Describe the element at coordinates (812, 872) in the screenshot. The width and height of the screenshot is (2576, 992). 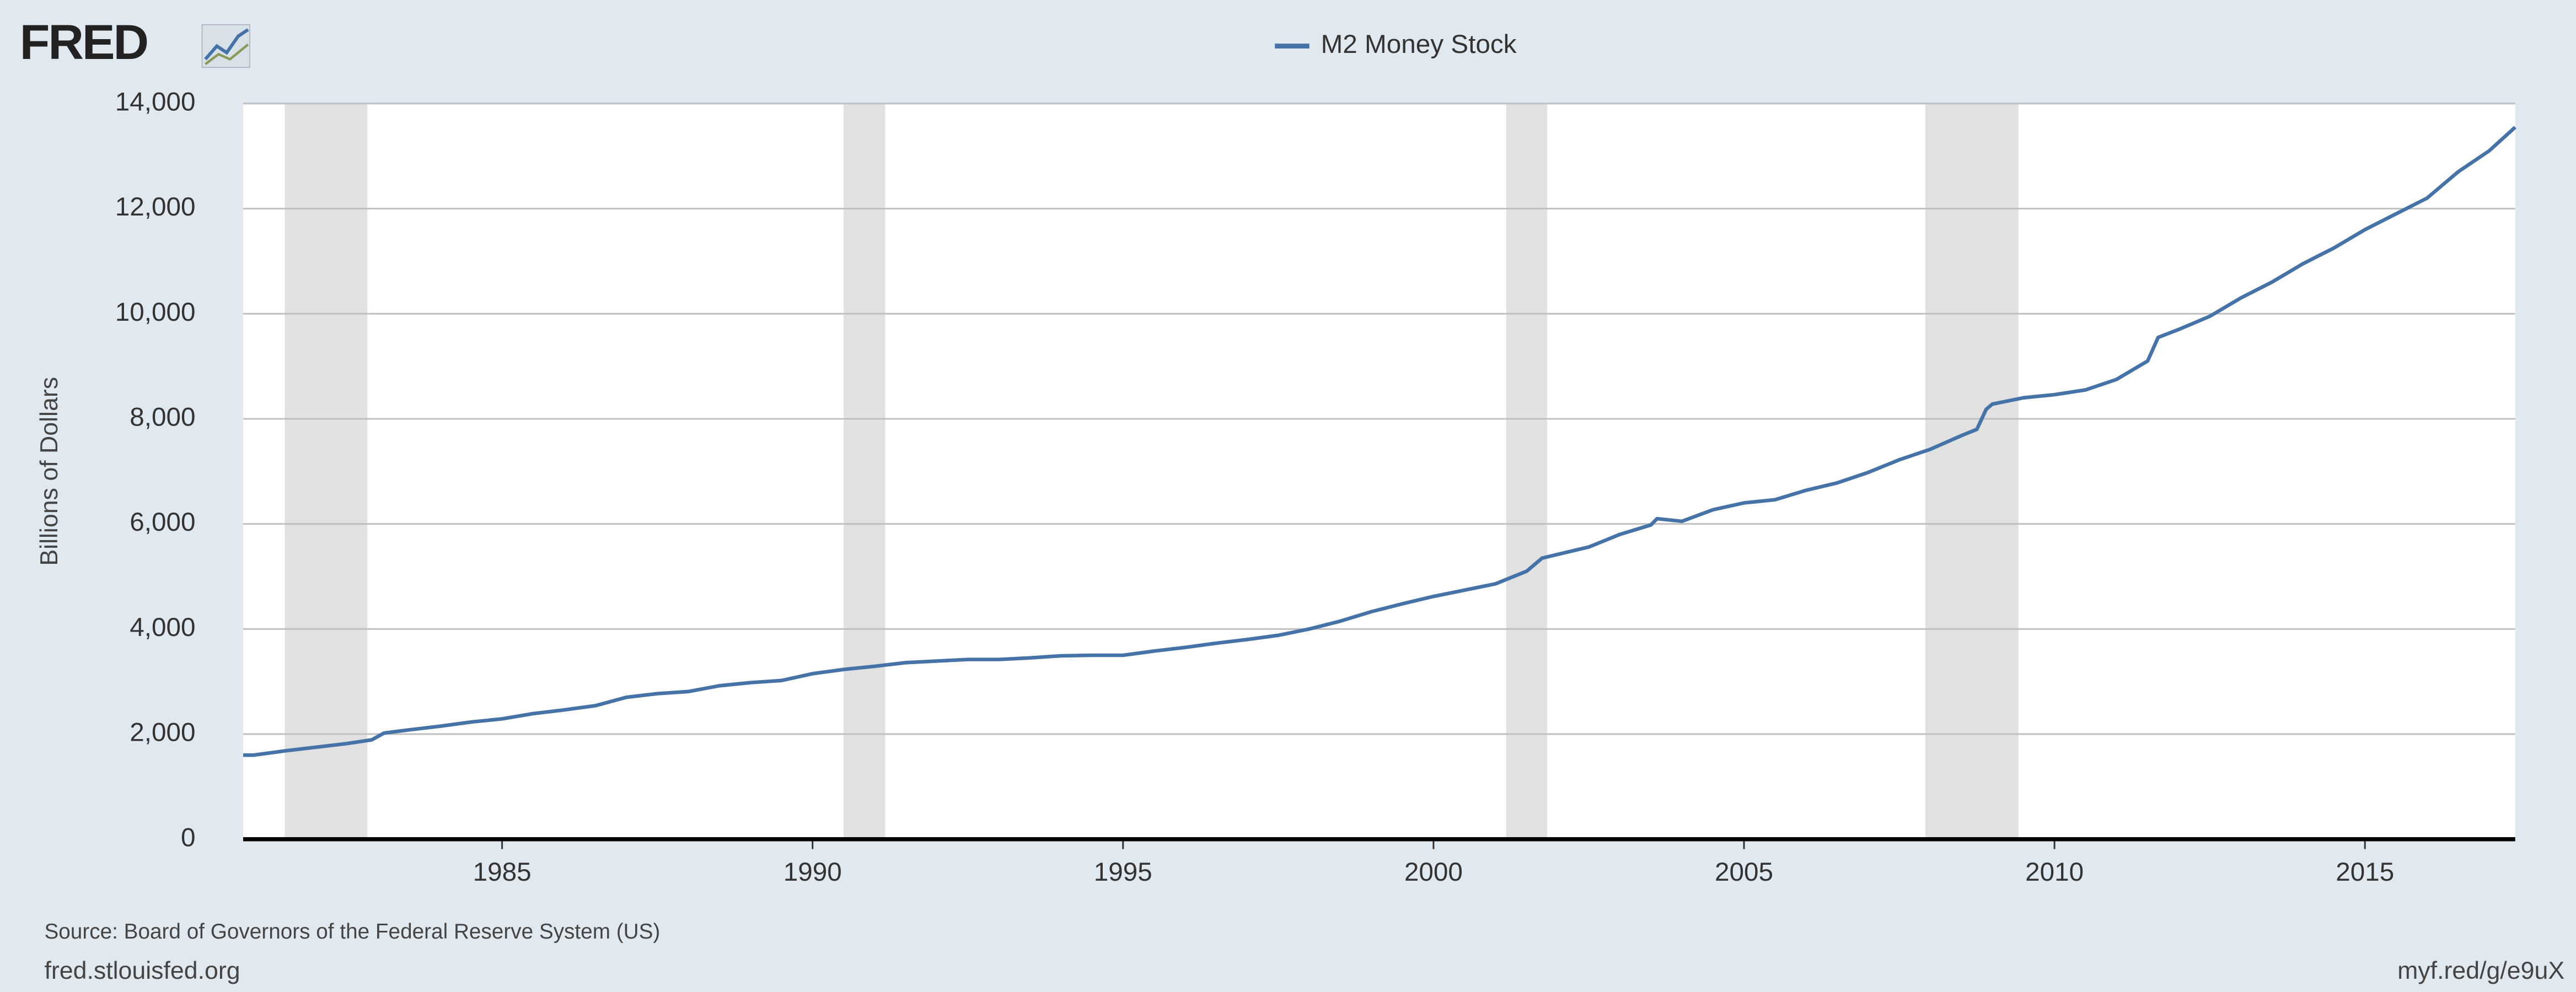
I see `x-tick-label: 1990` at that location.